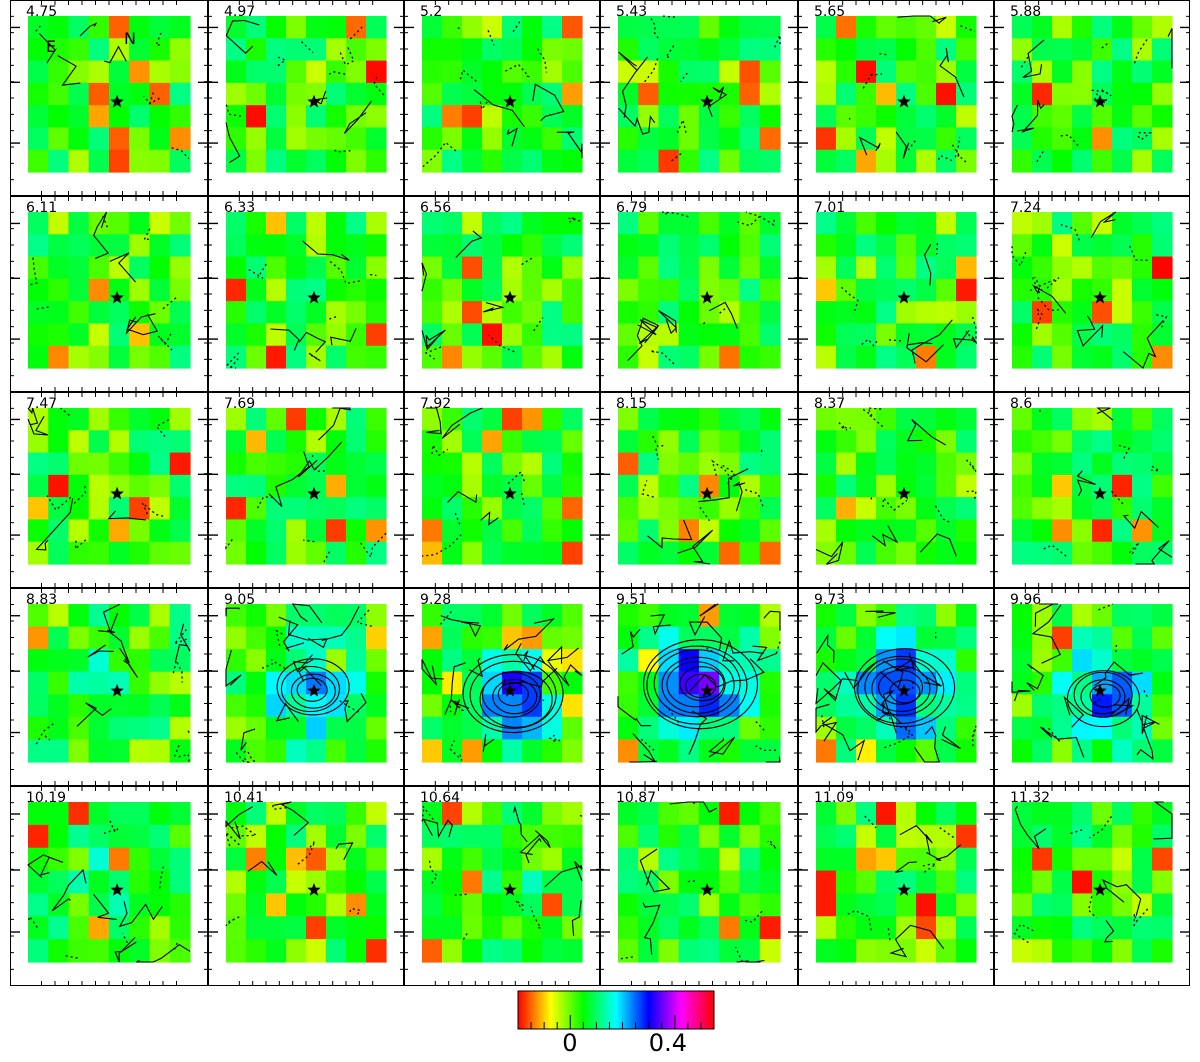  Describe the element at coordinates (436, 404) in the screenshot. I see `panel-velocity-label: 7.92` at that location.